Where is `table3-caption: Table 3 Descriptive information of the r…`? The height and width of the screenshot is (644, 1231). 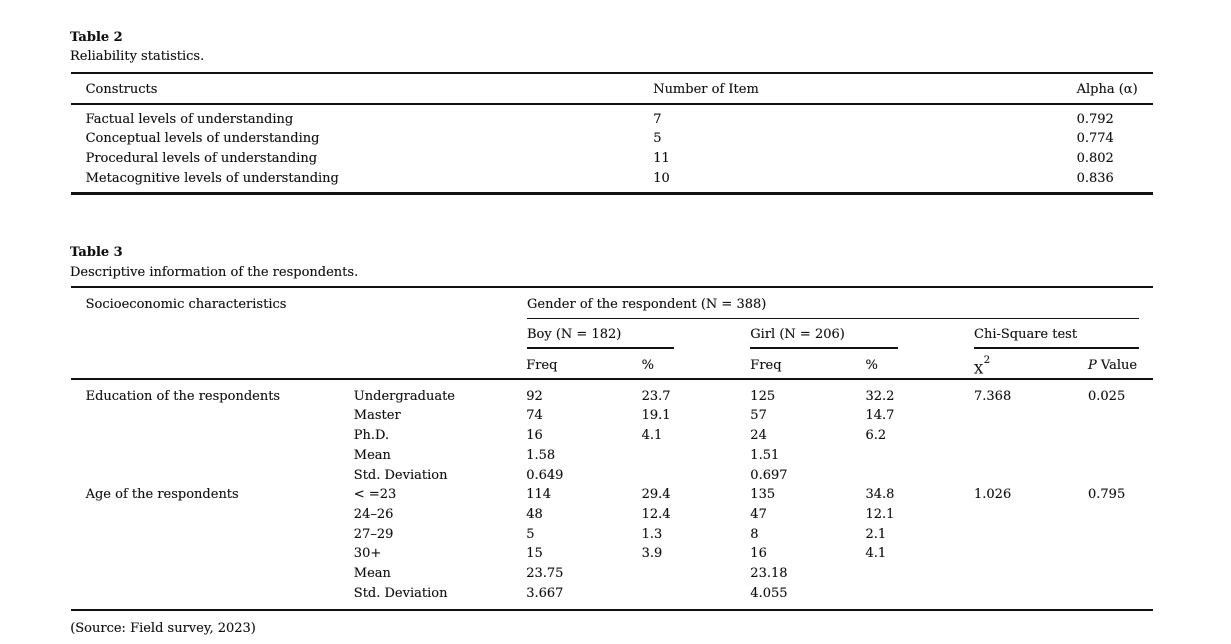
table3-caption: Table 3 Descriptive information of the r… is located at coordinates (214, 262).